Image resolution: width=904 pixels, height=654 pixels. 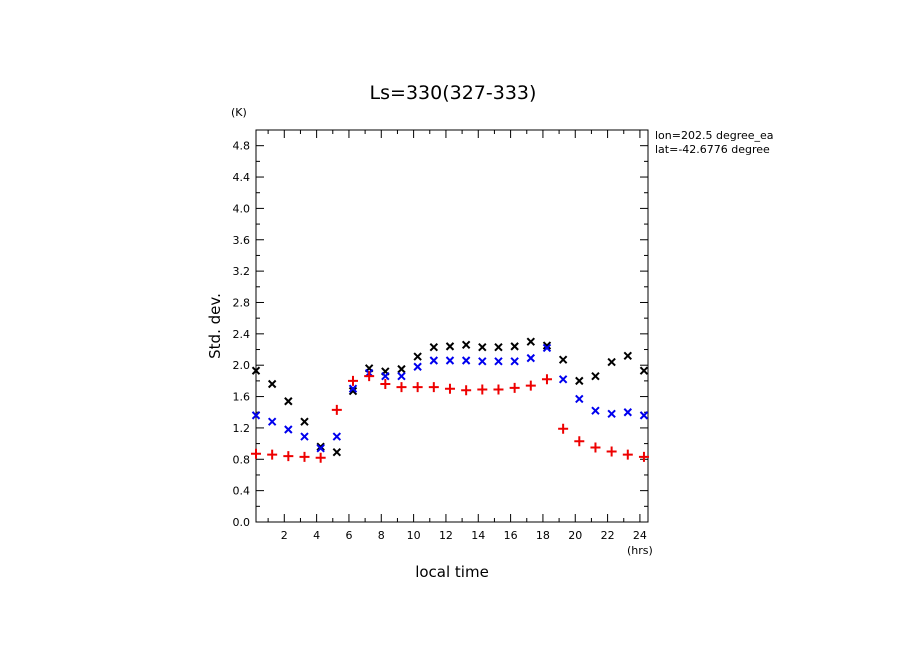 I want to click on x-tick-label: 18, so click(x=543, y=535).